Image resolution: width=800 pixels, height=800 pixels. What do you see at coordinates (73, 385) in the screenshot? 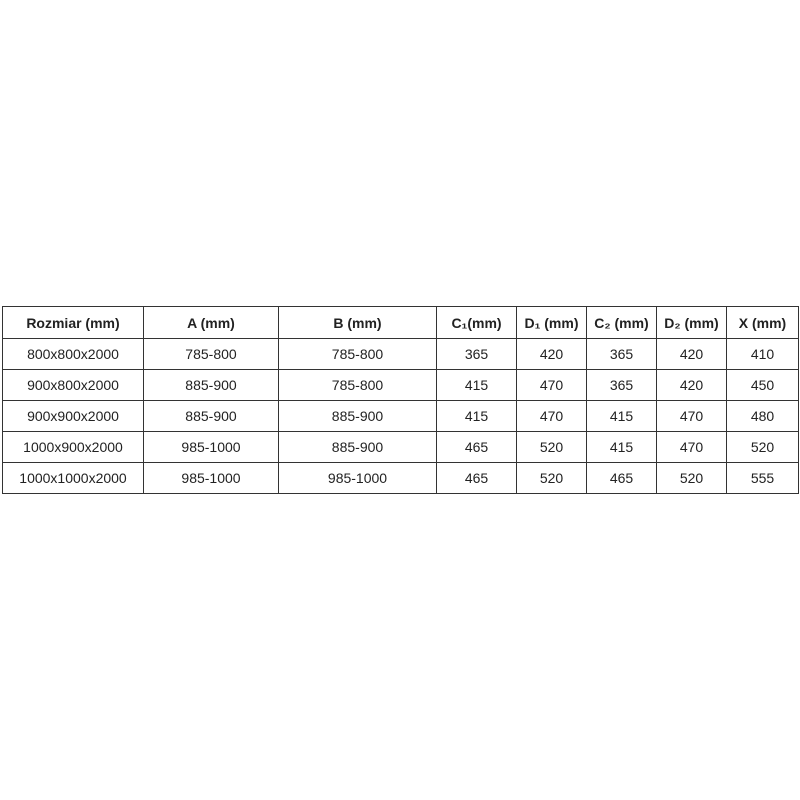
I see `table-cell: 900x800x2000` at bounding box center [73, 385].